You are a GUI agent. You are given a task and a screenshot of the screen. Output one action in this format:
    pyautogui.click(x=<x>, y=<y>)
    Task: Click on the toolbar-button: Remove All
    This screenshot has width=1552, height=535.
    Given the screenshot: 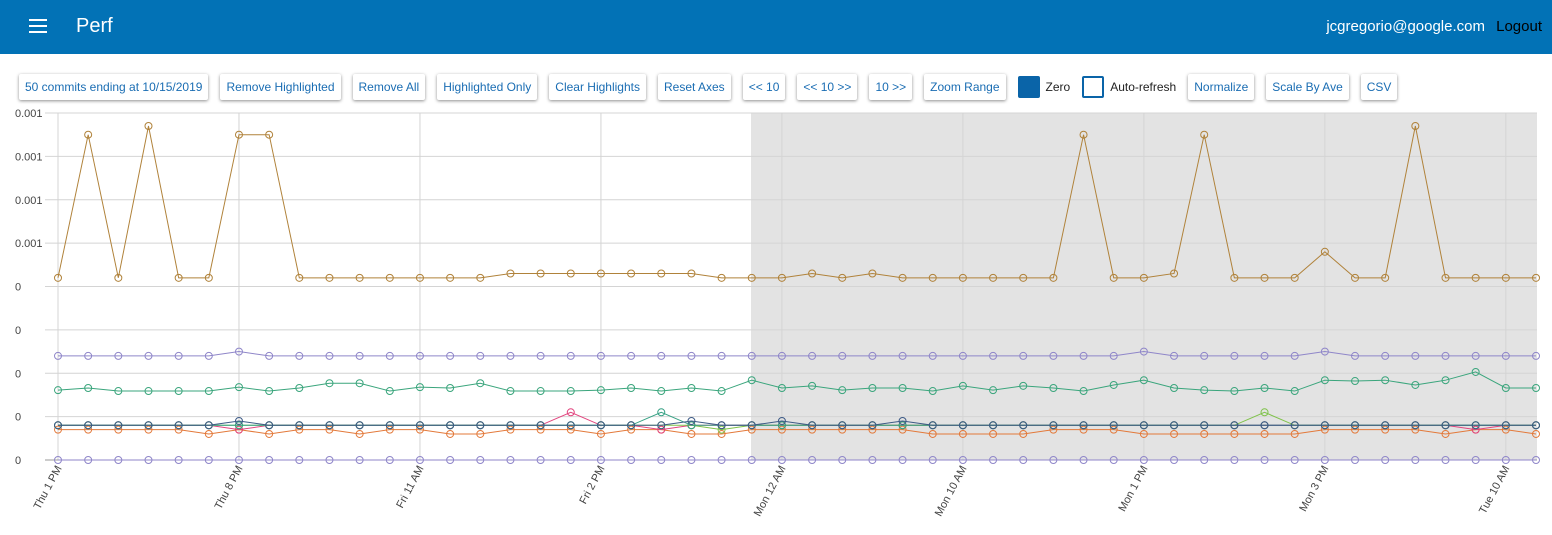 What is the action you would take?
    pyautogui.click(x=389, y=87)
    